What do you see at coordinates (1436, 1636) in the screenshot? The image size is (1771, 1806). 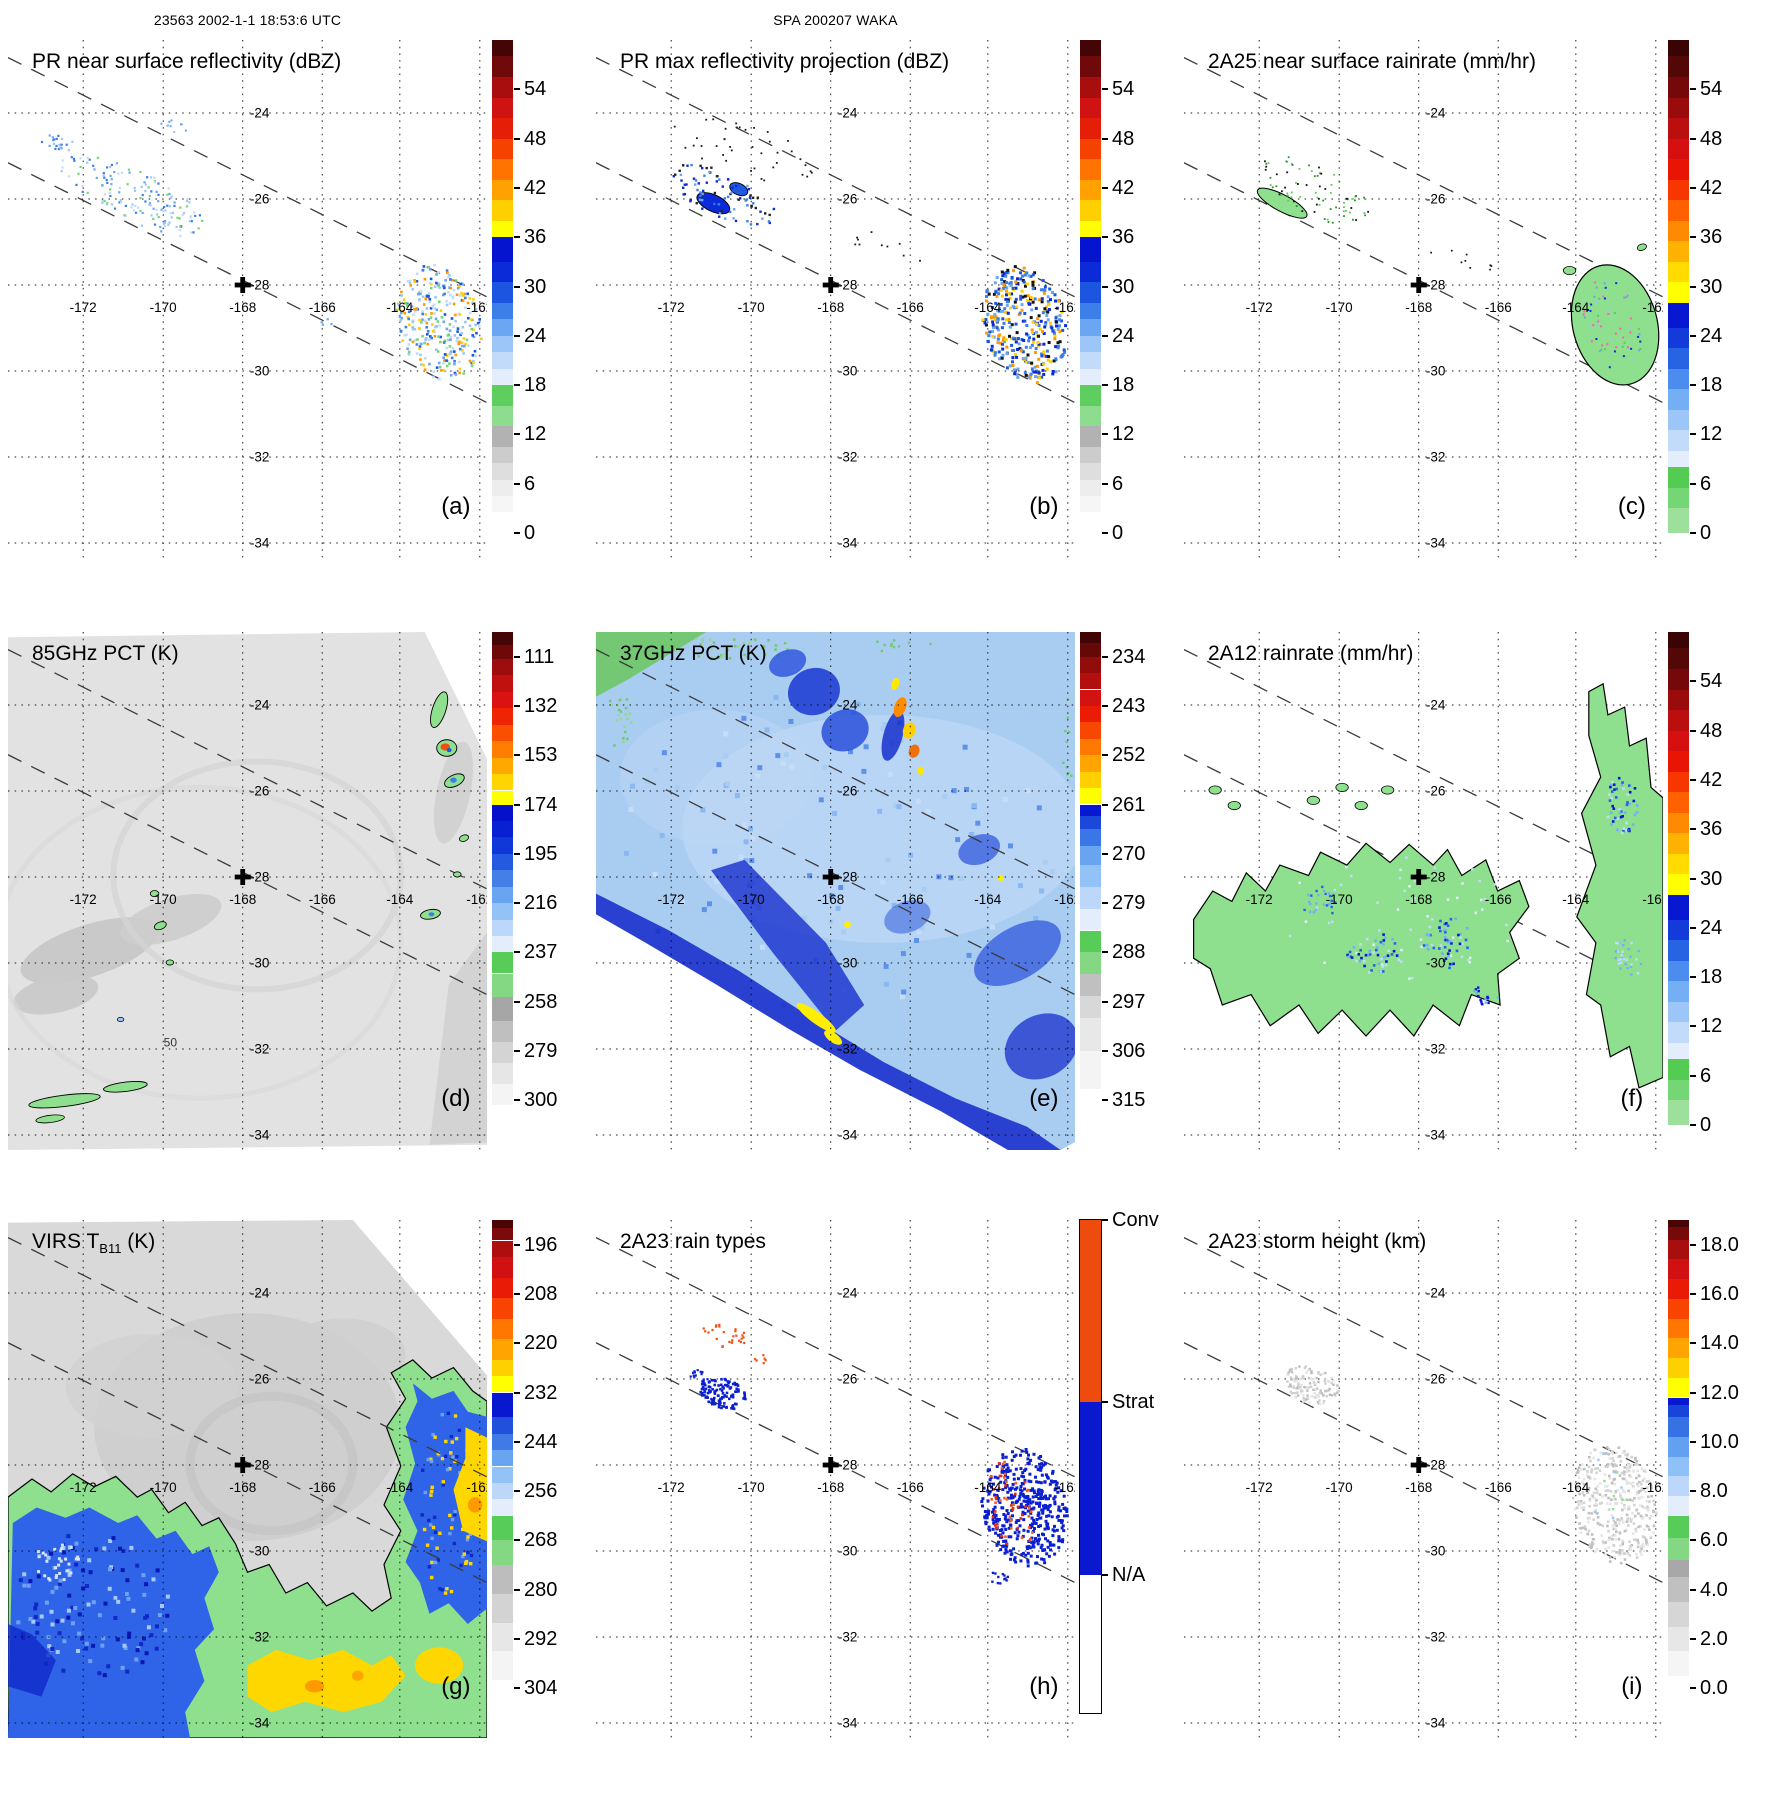 I see `lat-label: -32` at bounding box center [1436, 1636].